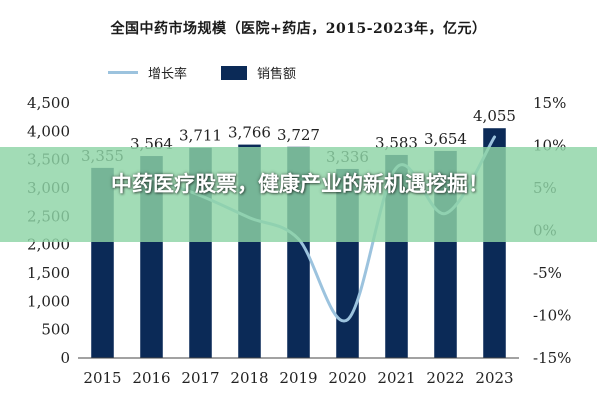 Image resolution: width=597 pixels, height=400 pixels. Describe the element at coordinates (102, 378) in the screenshot. I see `x-tick-label: 2015` at that location.